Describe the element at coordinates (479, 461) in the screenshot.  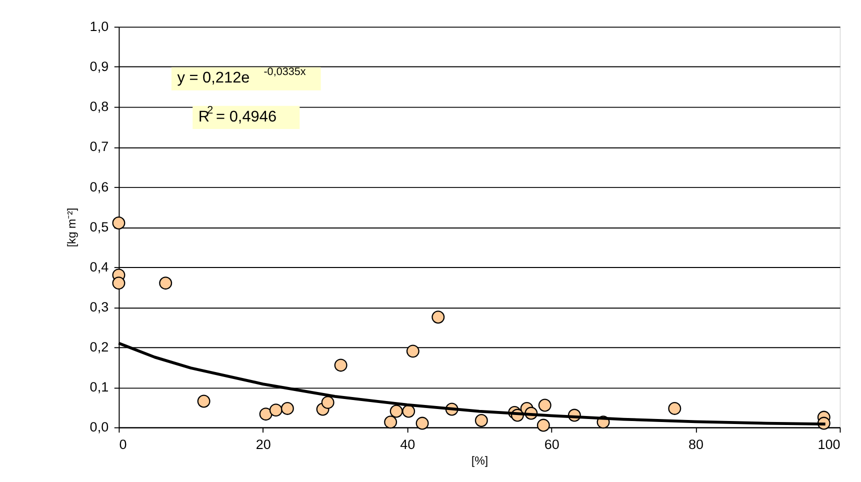
I see `x-axis-title: [%]` at that location.